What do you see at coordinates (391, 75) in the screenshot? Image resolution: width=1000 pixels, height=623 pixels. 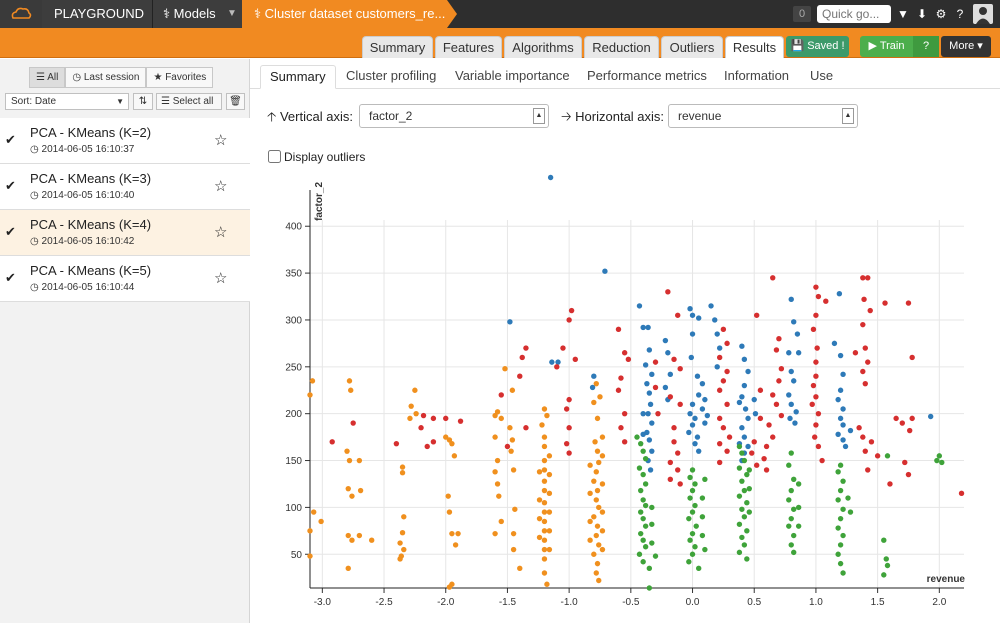 I see `subtab-cluster-profiling: Cluster profiling` at bounding box center [391, 75].